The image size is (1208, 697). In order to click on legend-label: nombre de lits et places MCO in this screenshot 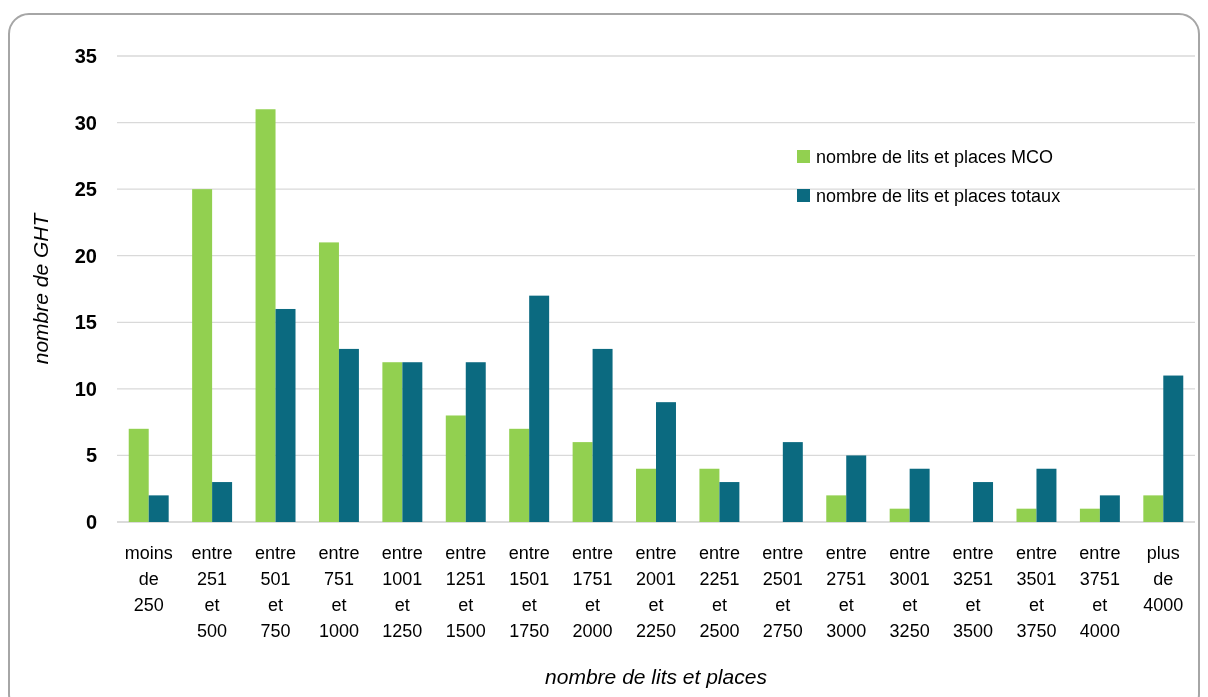, I will do `click(935, 157)`.